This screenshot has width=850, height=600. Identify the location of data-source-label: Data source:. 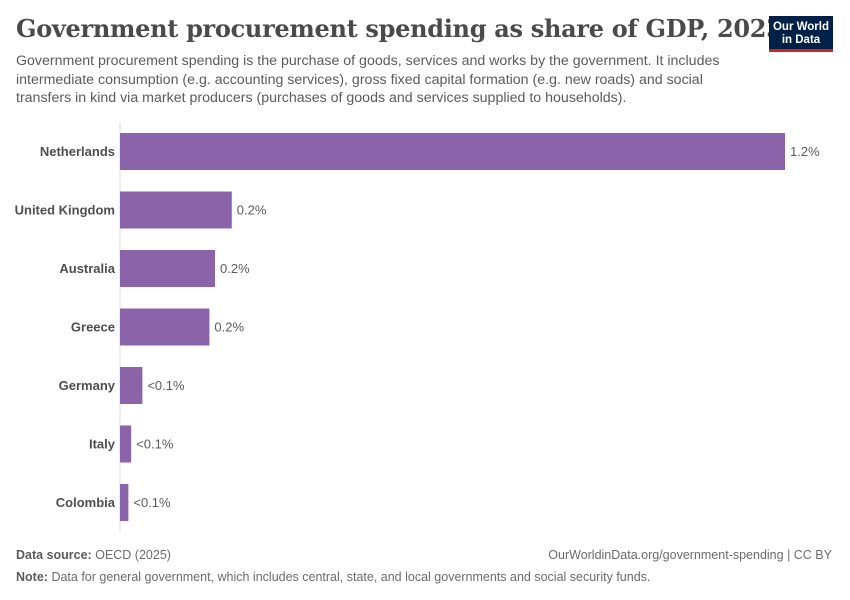
(54, 555).